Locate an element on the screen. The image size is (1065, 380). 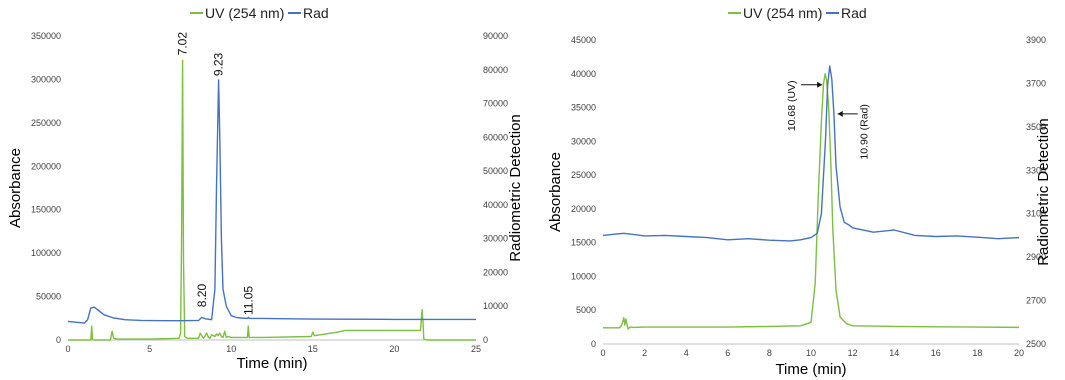
y2-tick-label: 3500 is located at coordinates (1036, 127).